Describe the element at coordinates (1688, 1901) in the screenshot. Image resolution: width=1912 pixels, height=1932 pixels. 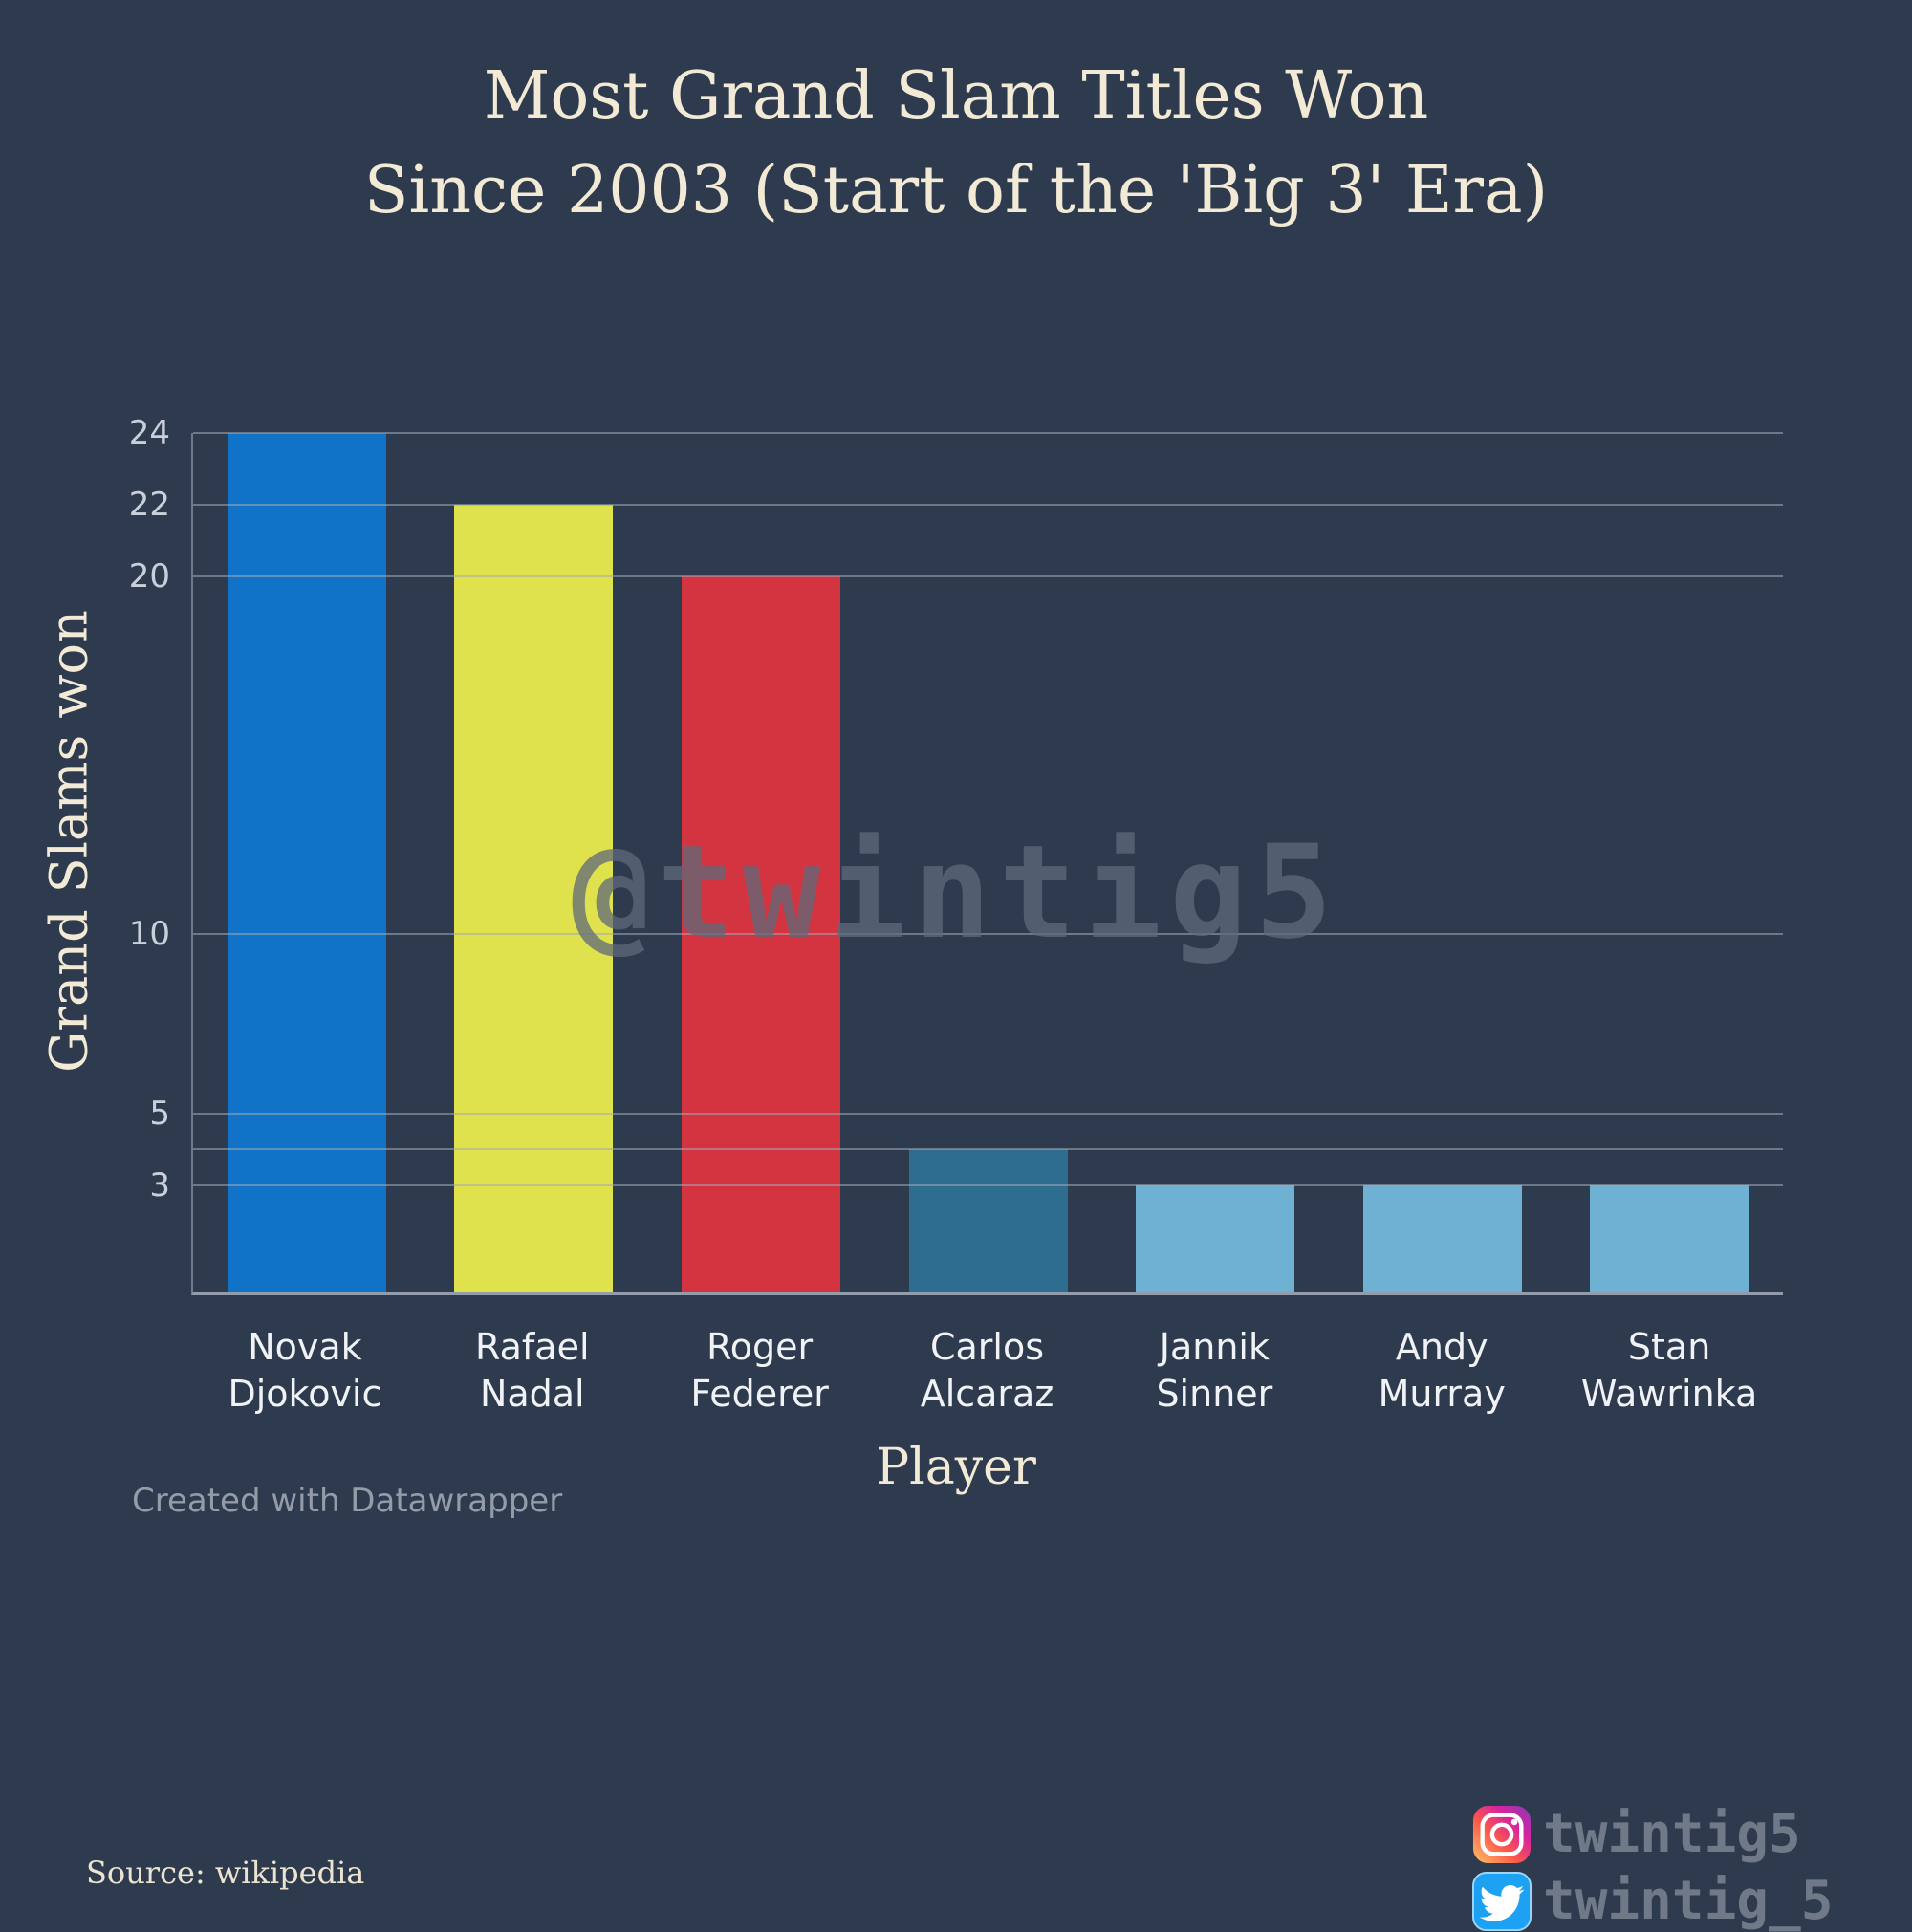
I see `twitter-handle: twintig_5` at that location.